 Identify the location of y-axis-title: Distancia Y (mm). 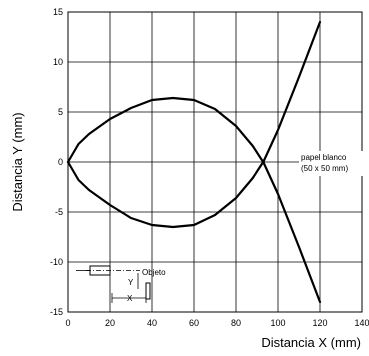
(17, 161).